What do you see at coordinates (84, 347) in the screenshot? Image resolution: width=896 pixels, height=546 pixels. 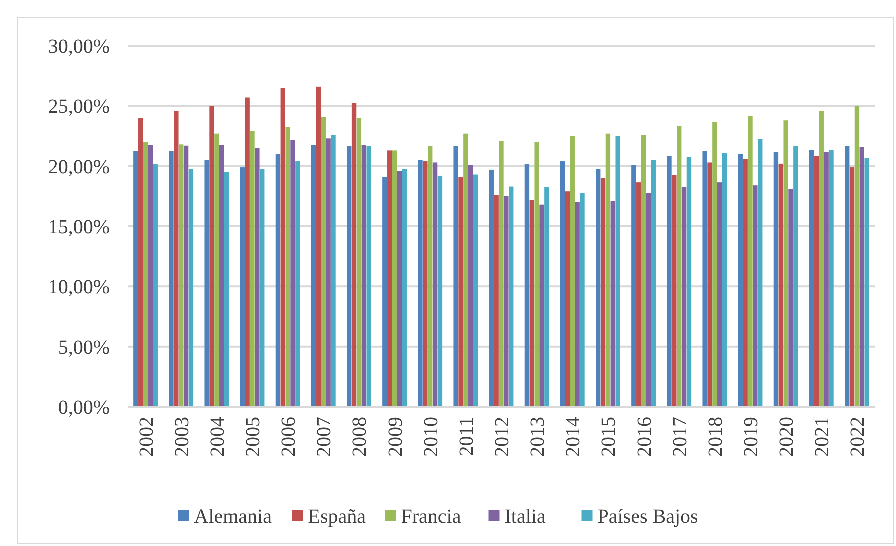 I see `y-tick-label: 5,00%` at bounding box center [84, 347].